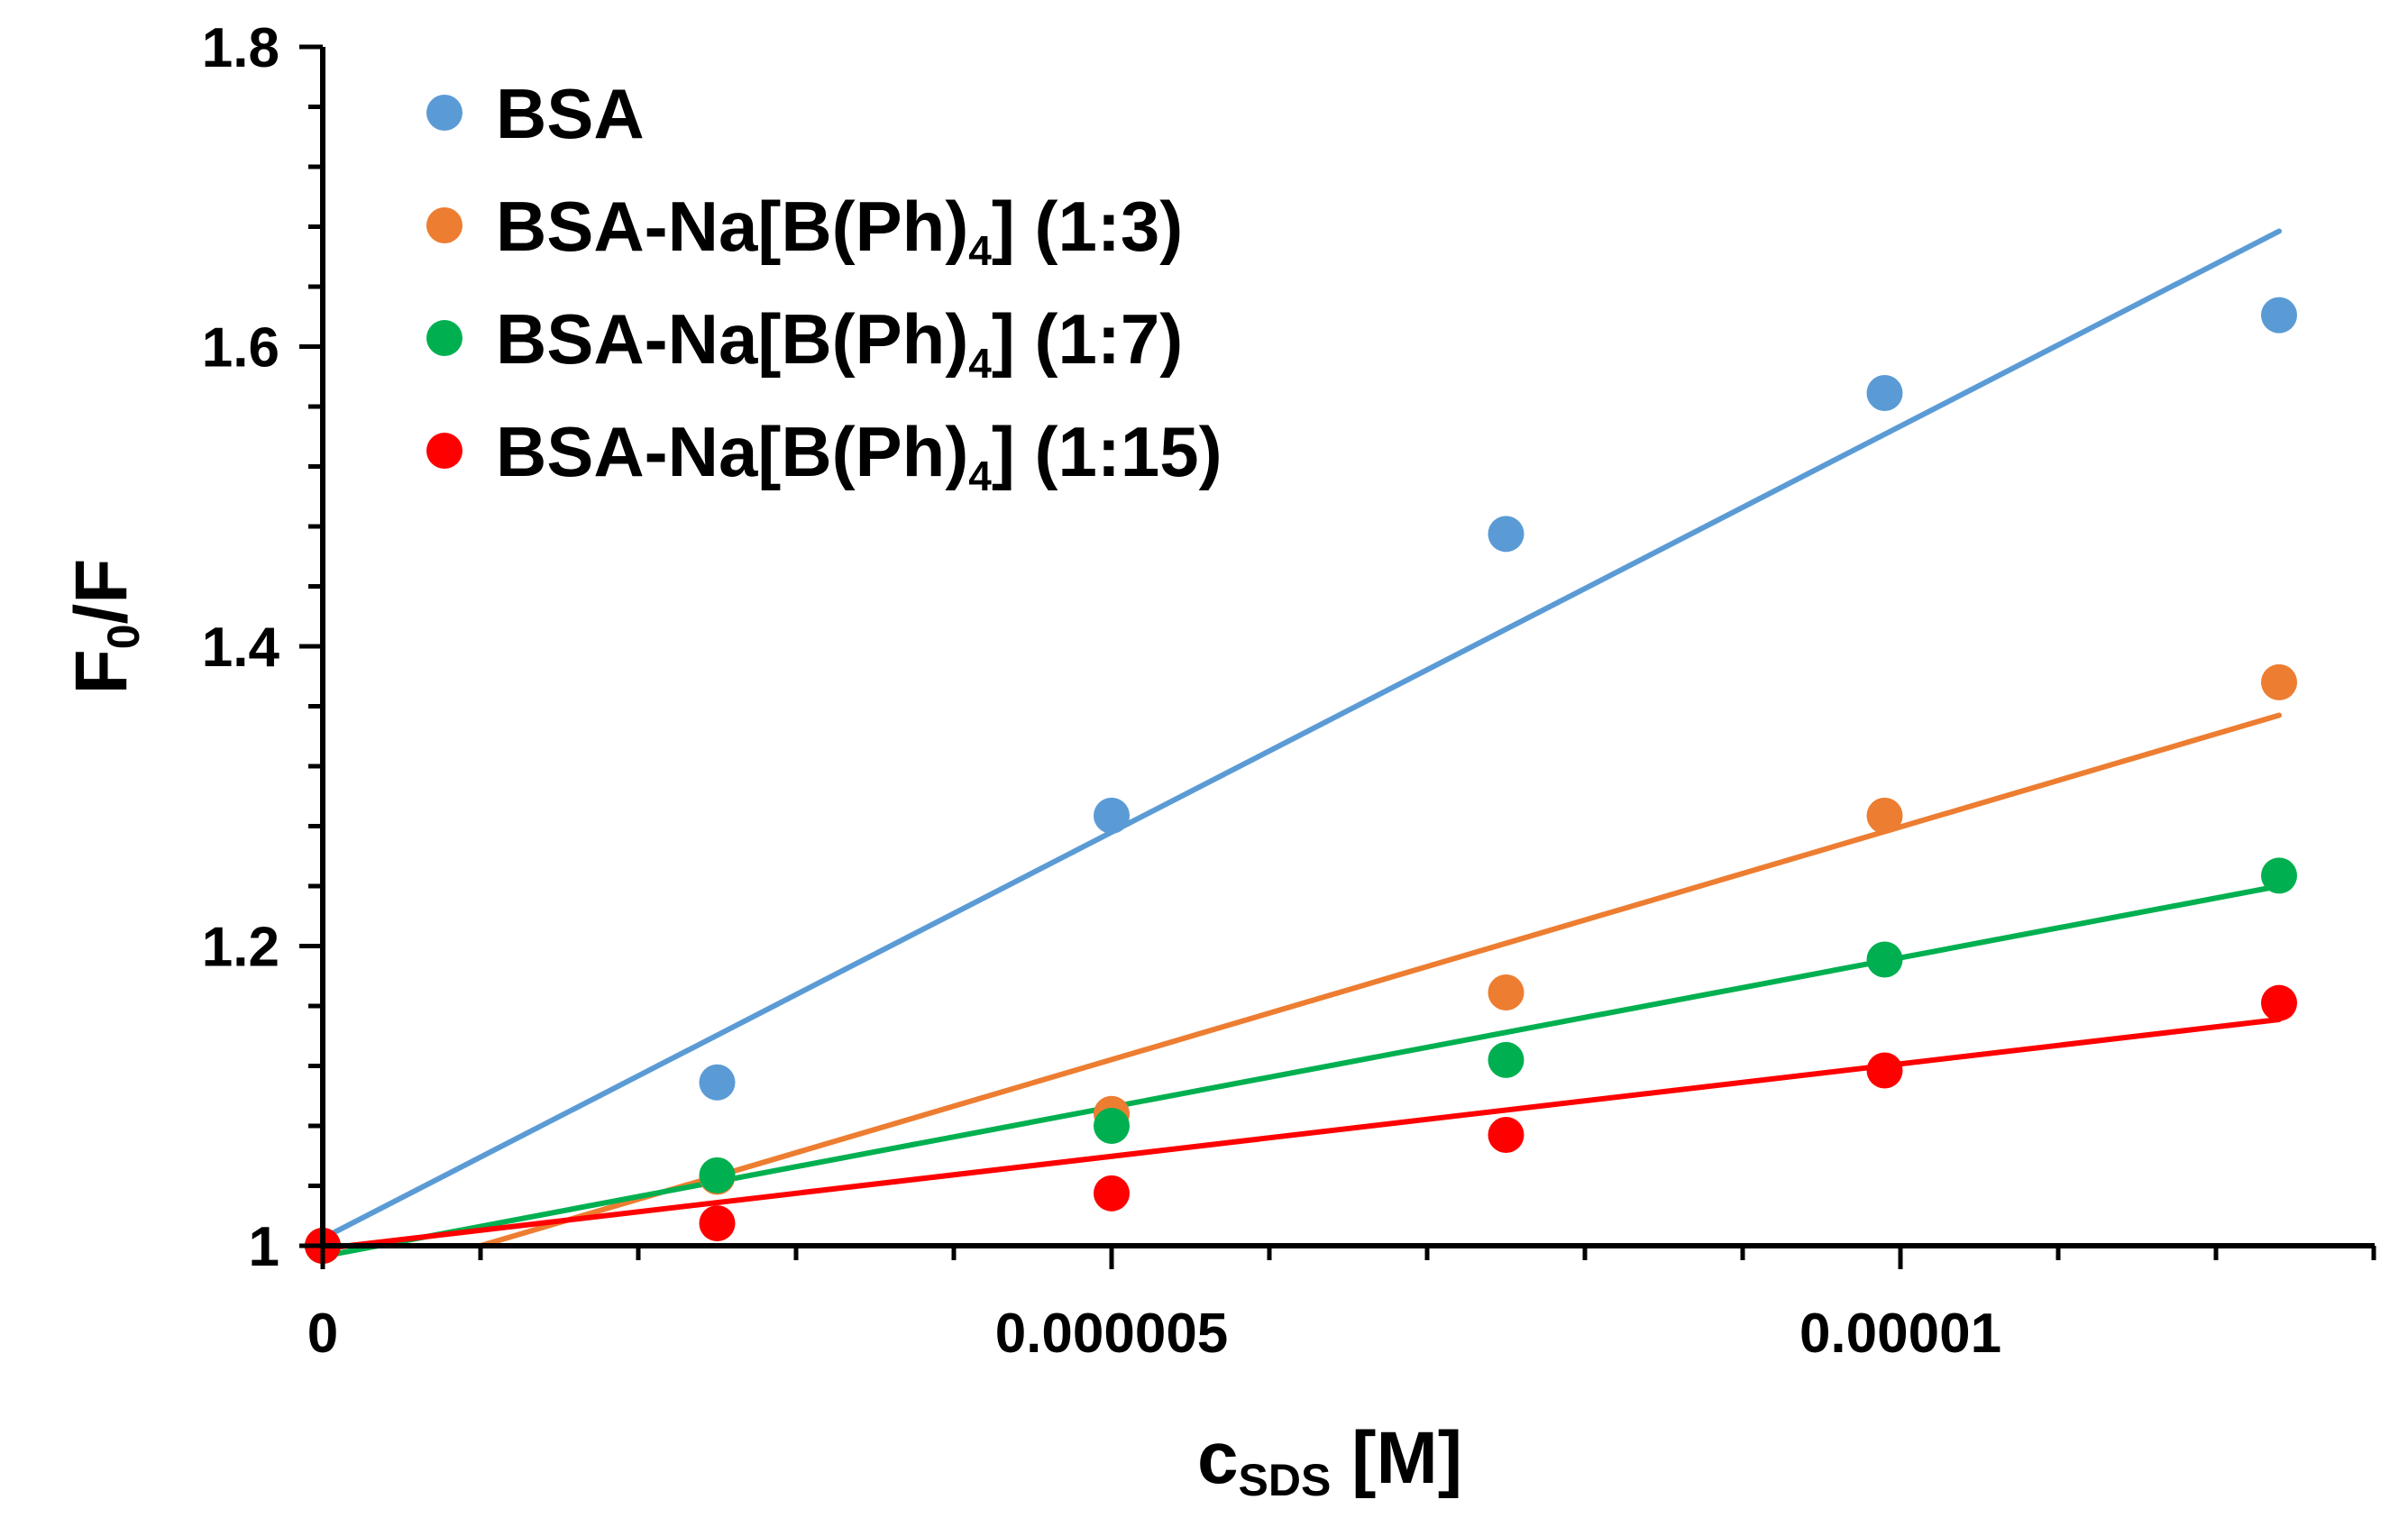 The height and width of the screenshot is (1518, 2408). What do you see at coordinates (1301, 1134) in the screenshot?
I see `fit-line` at bounding box center [1301, 1134].